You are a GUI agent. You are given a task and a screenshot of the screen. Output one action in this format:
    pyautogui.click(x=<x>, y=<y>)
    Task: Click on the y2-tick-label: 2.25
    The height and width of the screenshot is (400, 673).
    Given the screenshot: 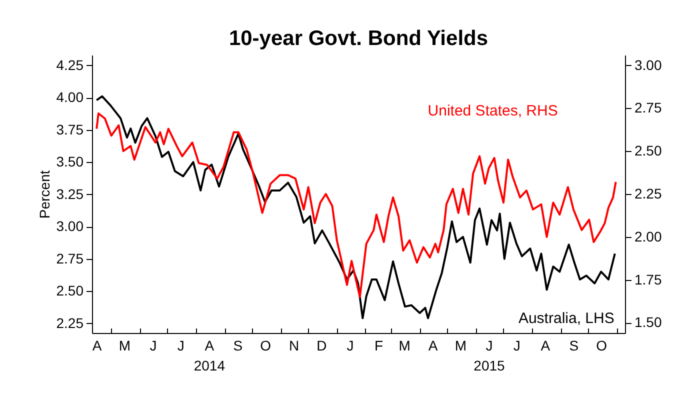 What is the action you would take?
    pyautogui.click(x=648, y=194)
    